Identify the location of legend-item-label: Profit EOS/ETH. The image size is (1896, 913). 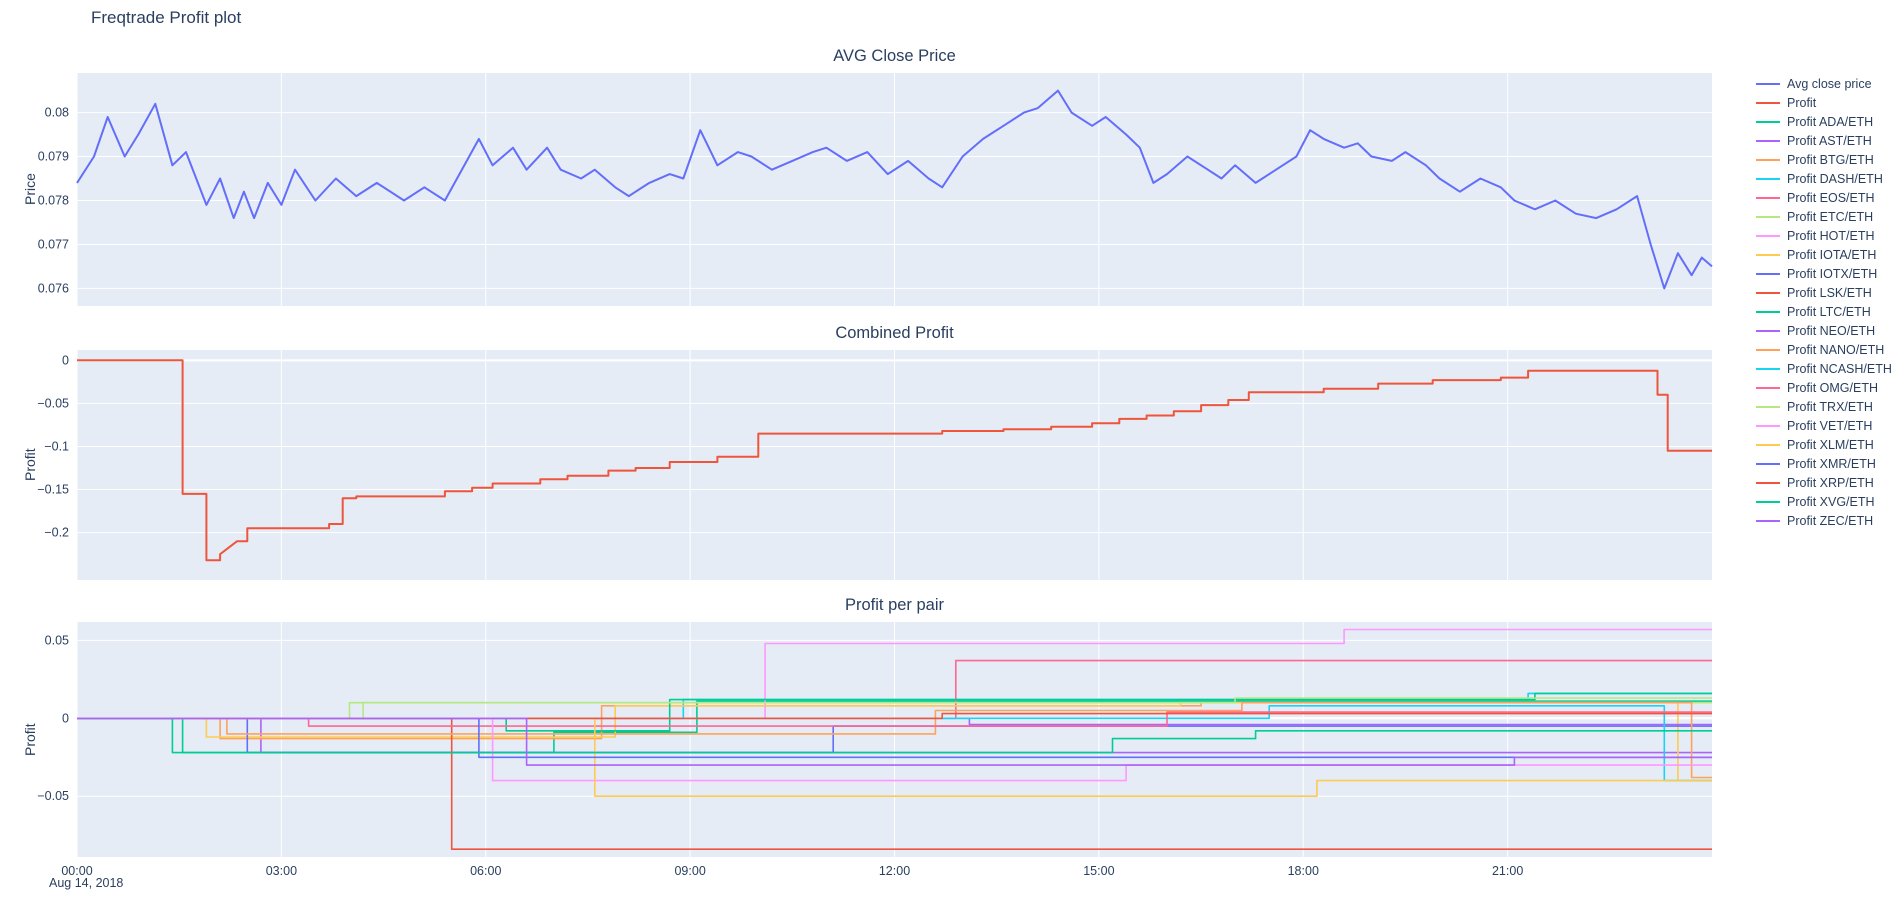
(1831, 197).